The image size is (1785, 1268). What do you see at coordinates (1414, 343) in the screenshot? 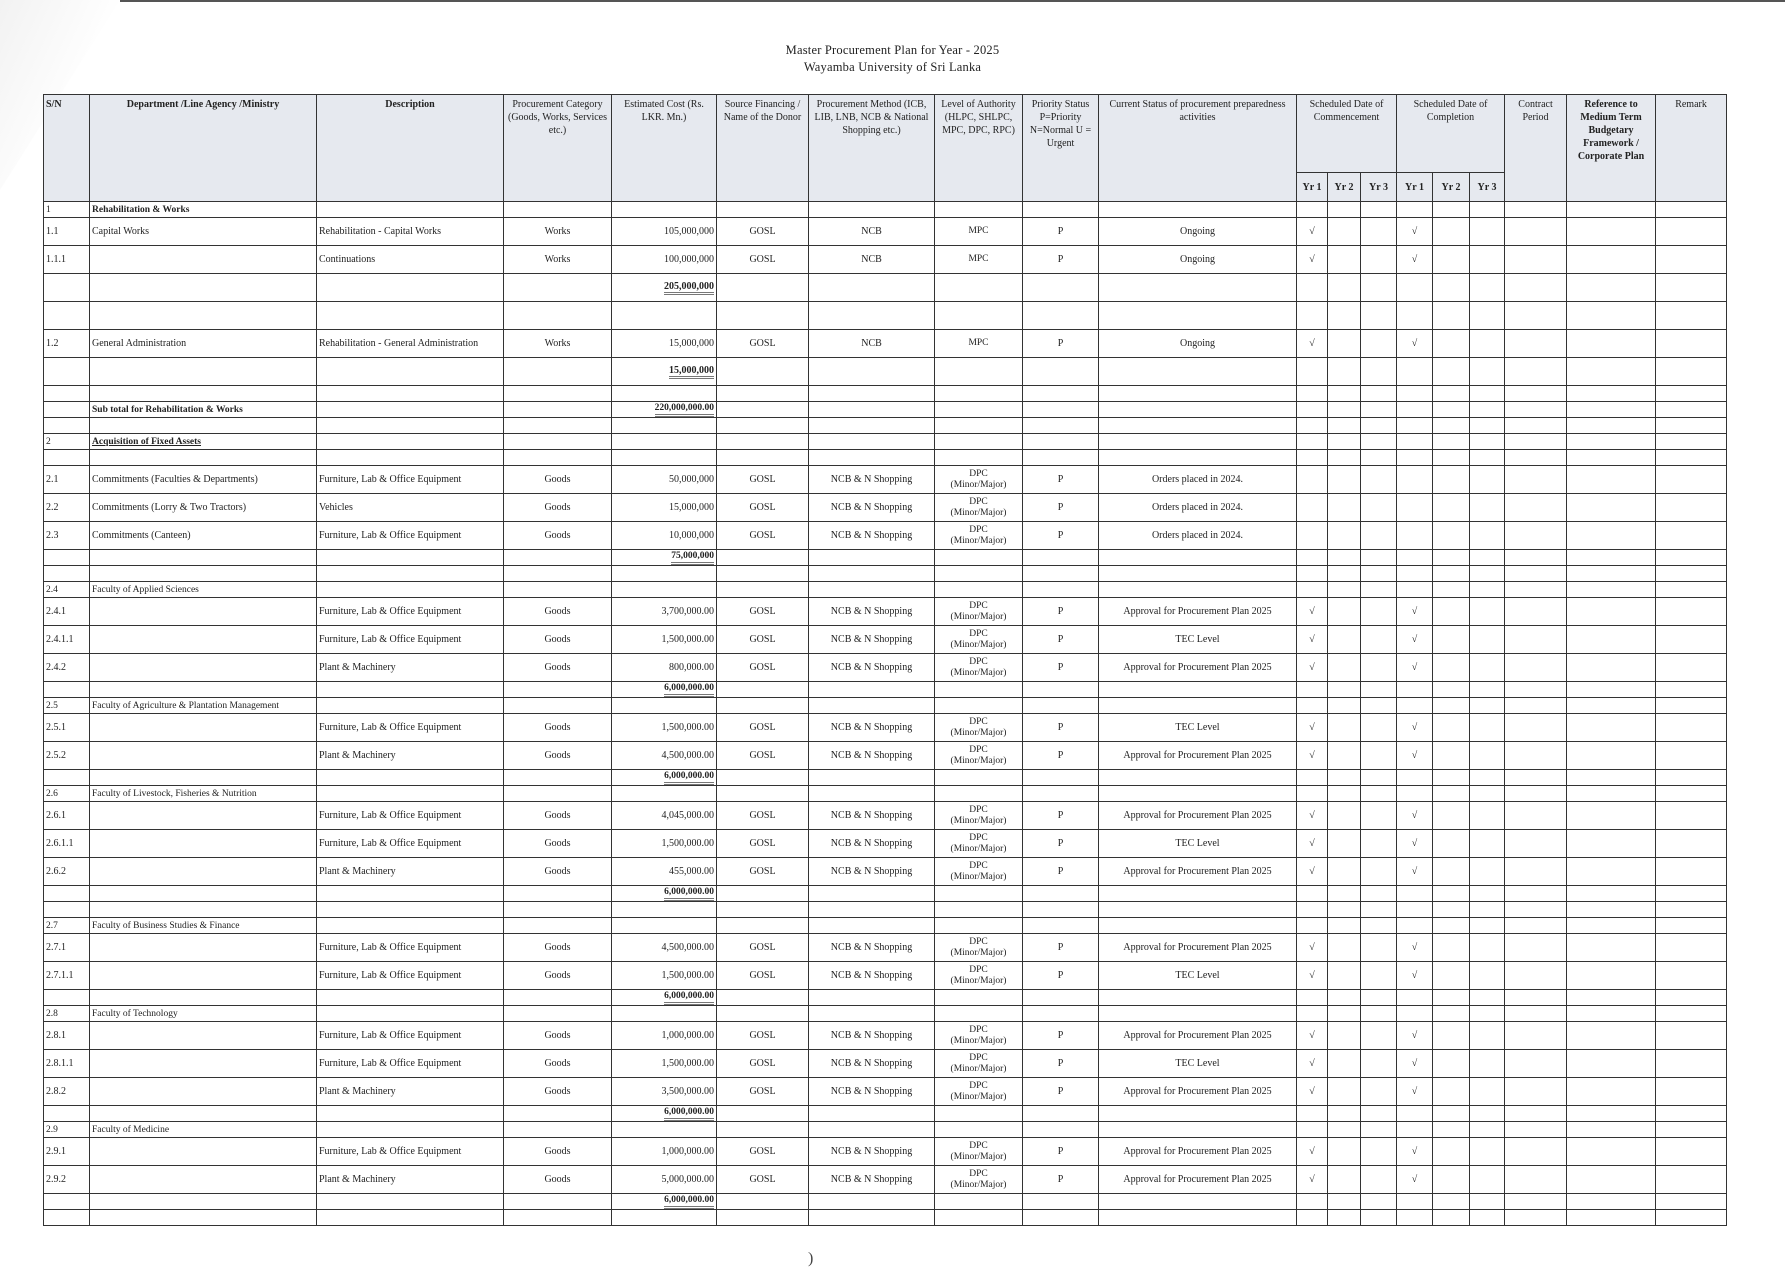
I see `tick-mark: √` at bounding box center [1414, 343].